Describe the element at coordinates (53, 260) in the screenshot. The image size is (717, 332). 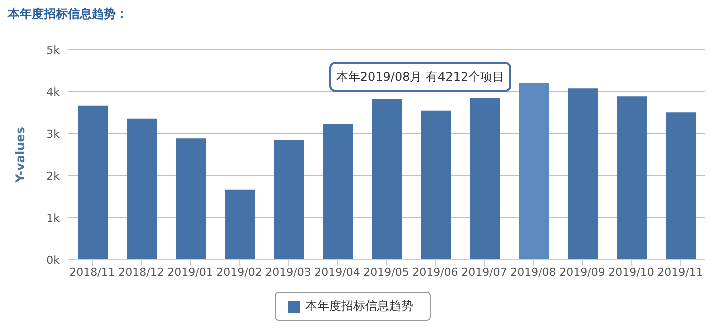
I see `y-tick-label: 0k` at that location.